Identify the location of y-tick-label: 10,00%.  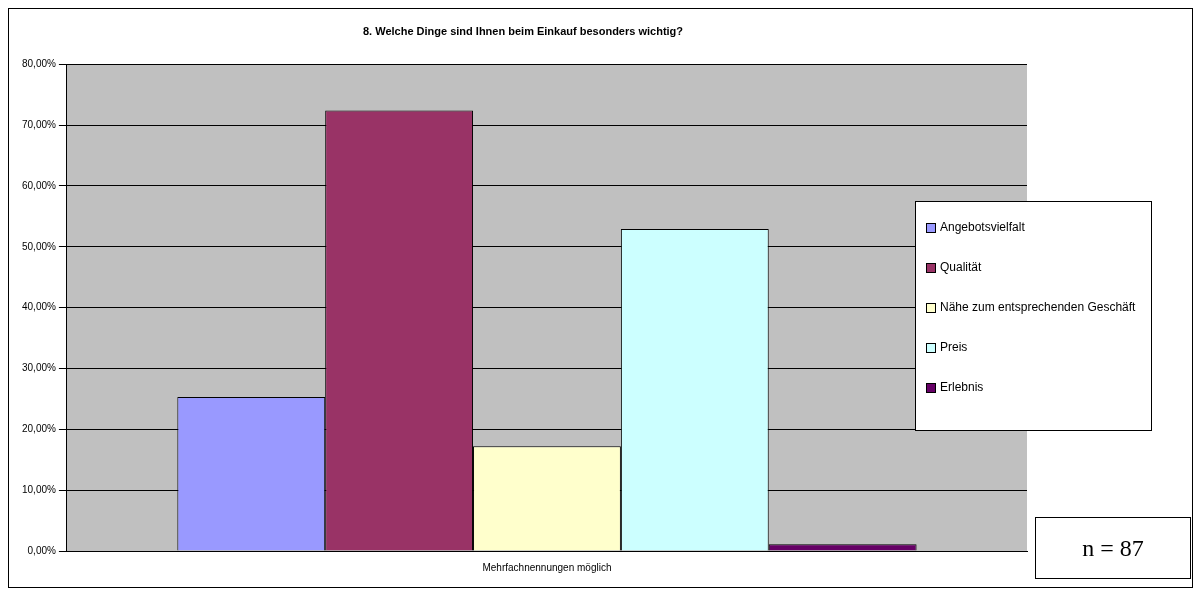
(39, 489).